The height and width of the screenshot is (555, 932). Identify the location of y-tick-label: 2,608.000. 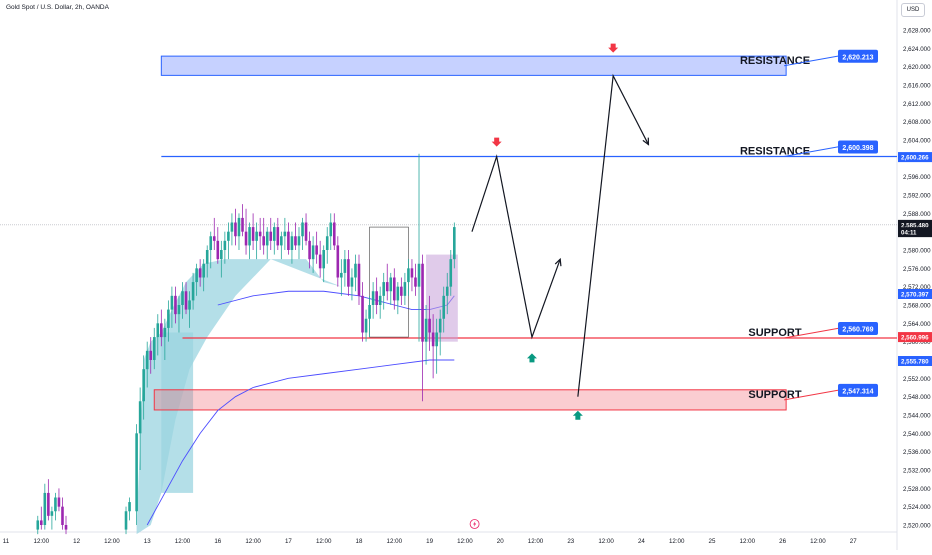
(917, 122).